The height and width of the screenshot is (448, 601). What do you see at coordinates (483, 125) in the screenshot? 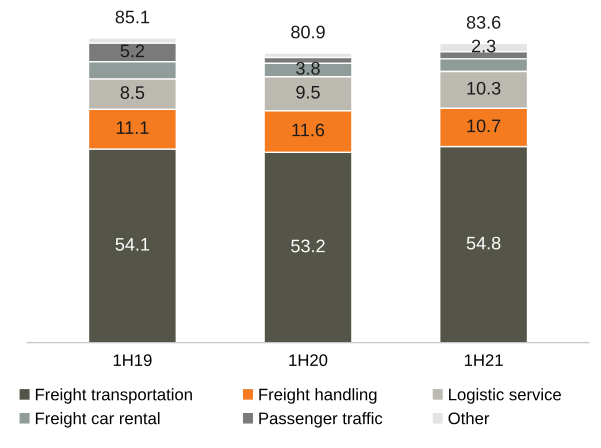
I see `data-label: 10.7` at bounding box center [483, 125].